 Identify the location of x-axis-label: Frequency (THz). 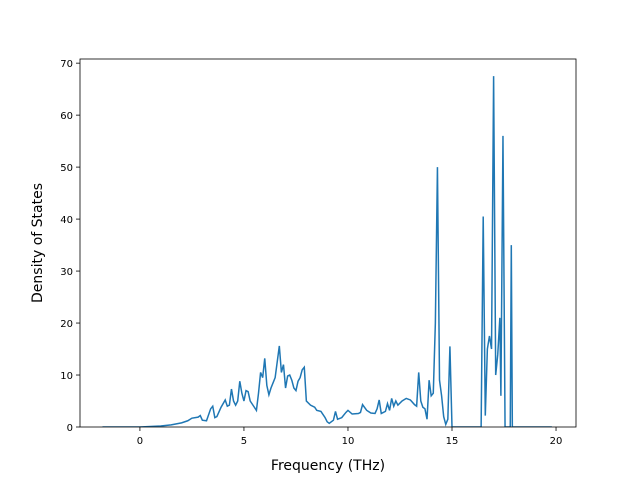
(328, 466).